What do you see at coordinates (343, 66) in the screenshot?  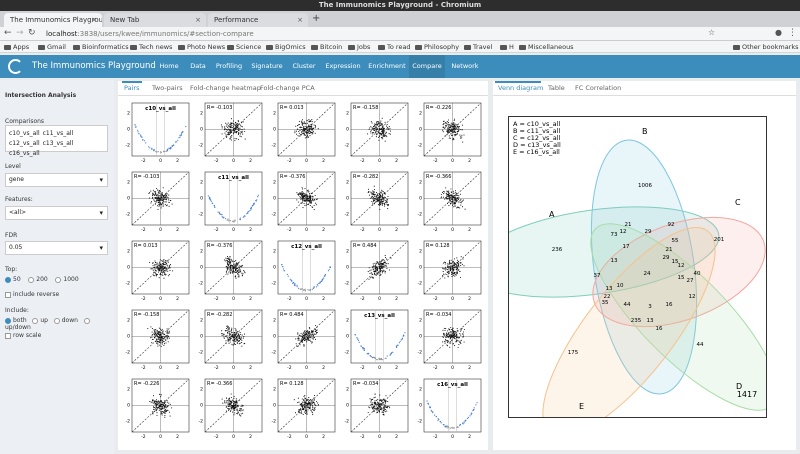 I see `menu-expression: Expression` at bounding box center [343, 66].